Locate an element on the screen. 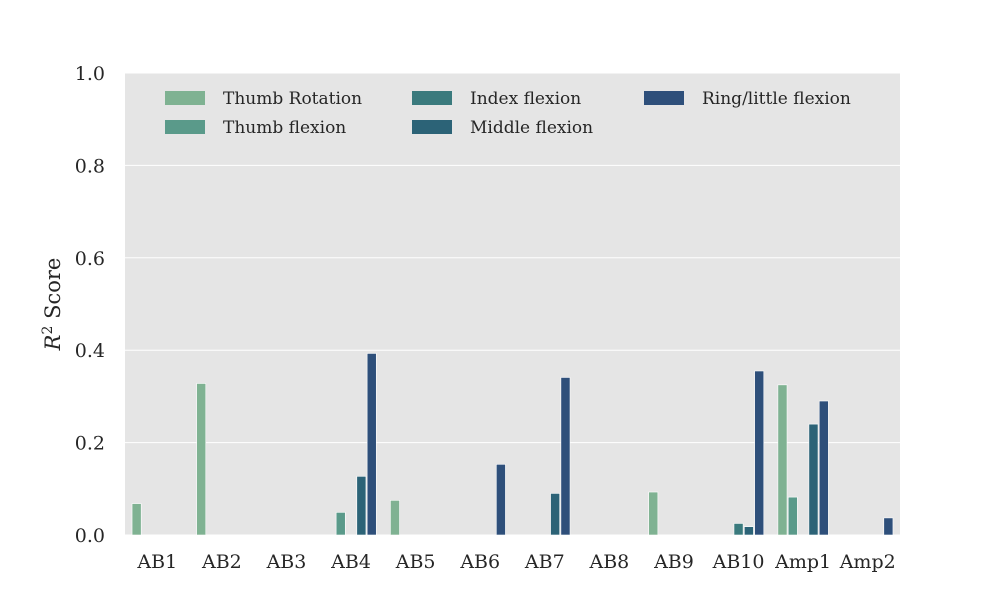 The image size is (1000, 600). y-axis-label: R2 Score is located at coordinates (52, 305).